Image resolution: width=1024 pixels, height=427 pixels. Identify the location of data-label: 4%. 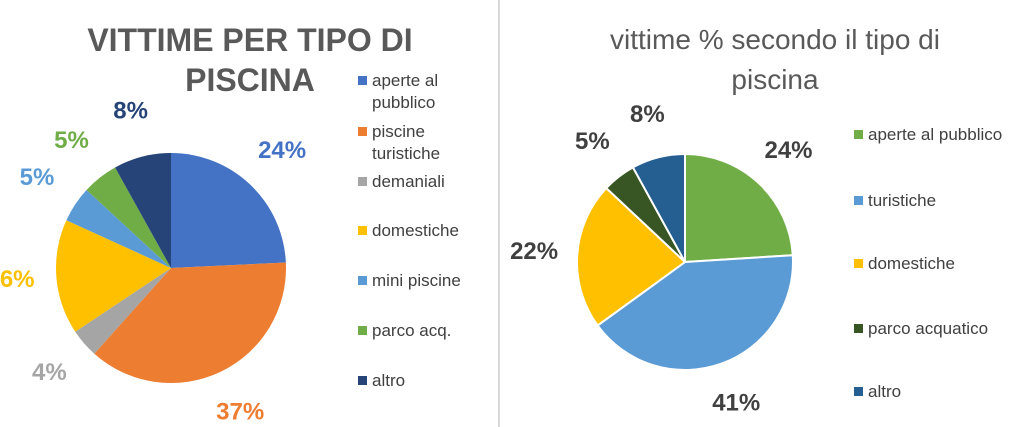
(49, 372).